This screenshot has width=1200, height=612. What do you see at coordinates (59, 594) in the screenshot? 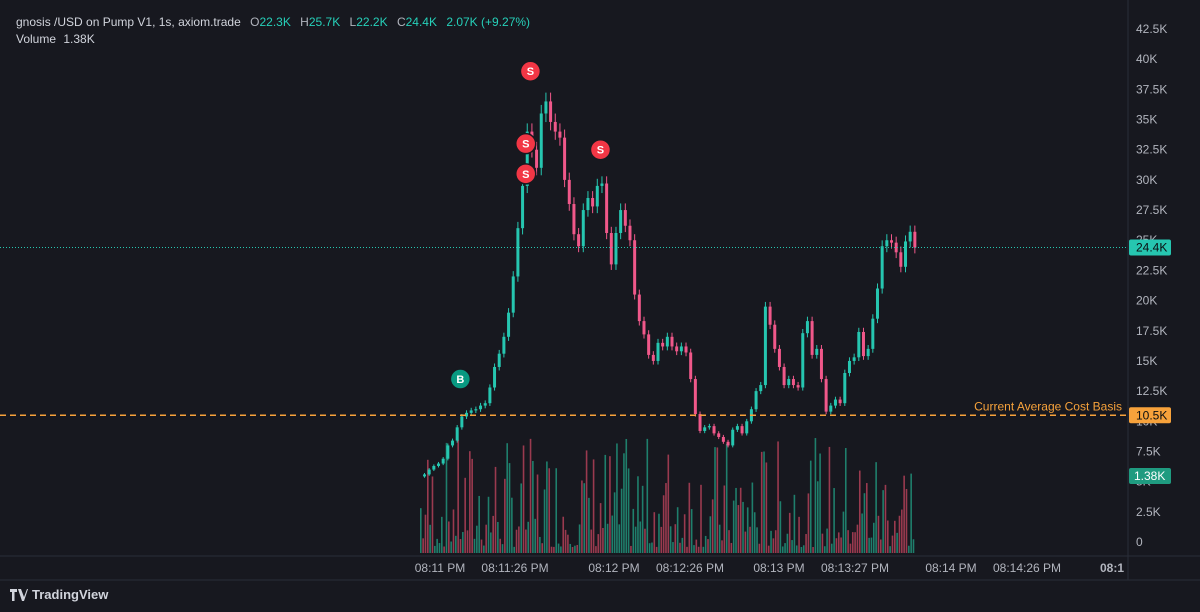
I see `tradingview-logo: TradingView` at bounding box center [59, 594].